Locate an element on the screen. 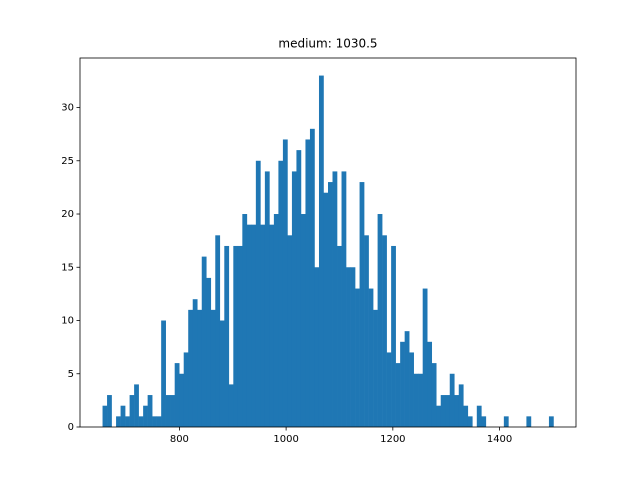 The width and height of the screenshot is (640, 480). x-tick-label: 800 is located at coordinates (179, 439).